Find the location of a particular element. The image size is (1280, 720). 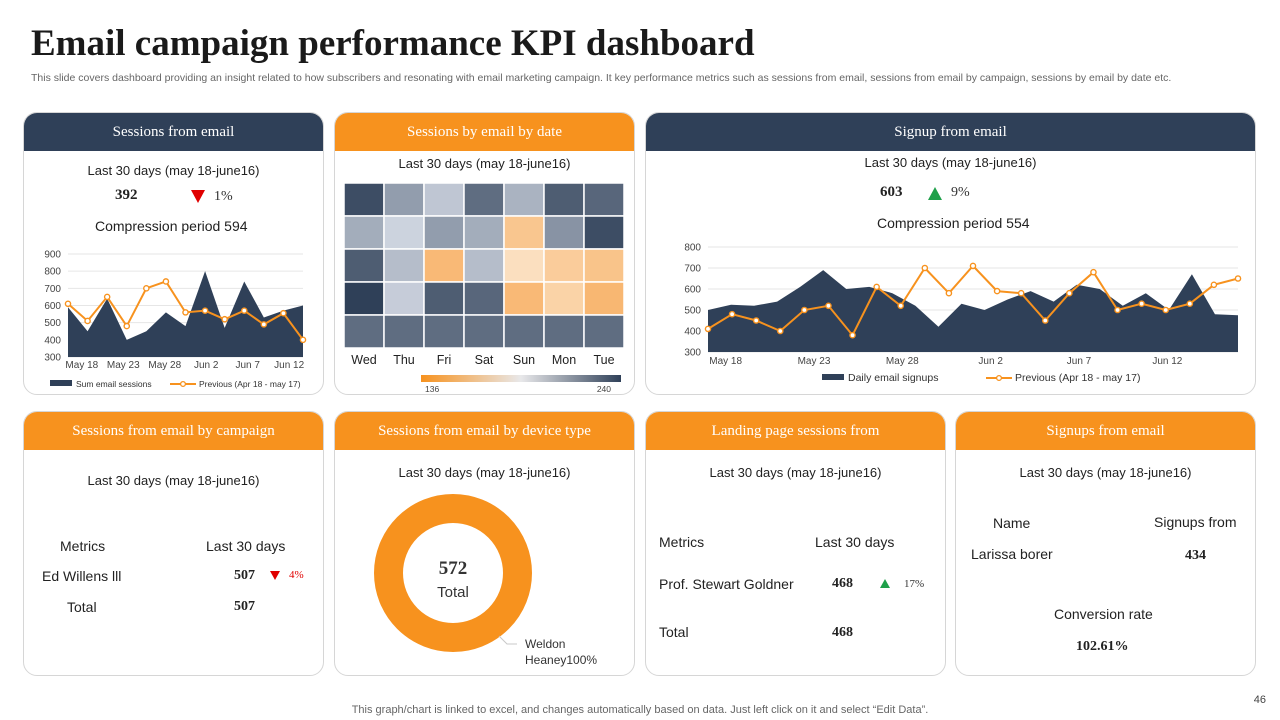

heatmap-scale-min: 136 is located at coordinates (432, 389).